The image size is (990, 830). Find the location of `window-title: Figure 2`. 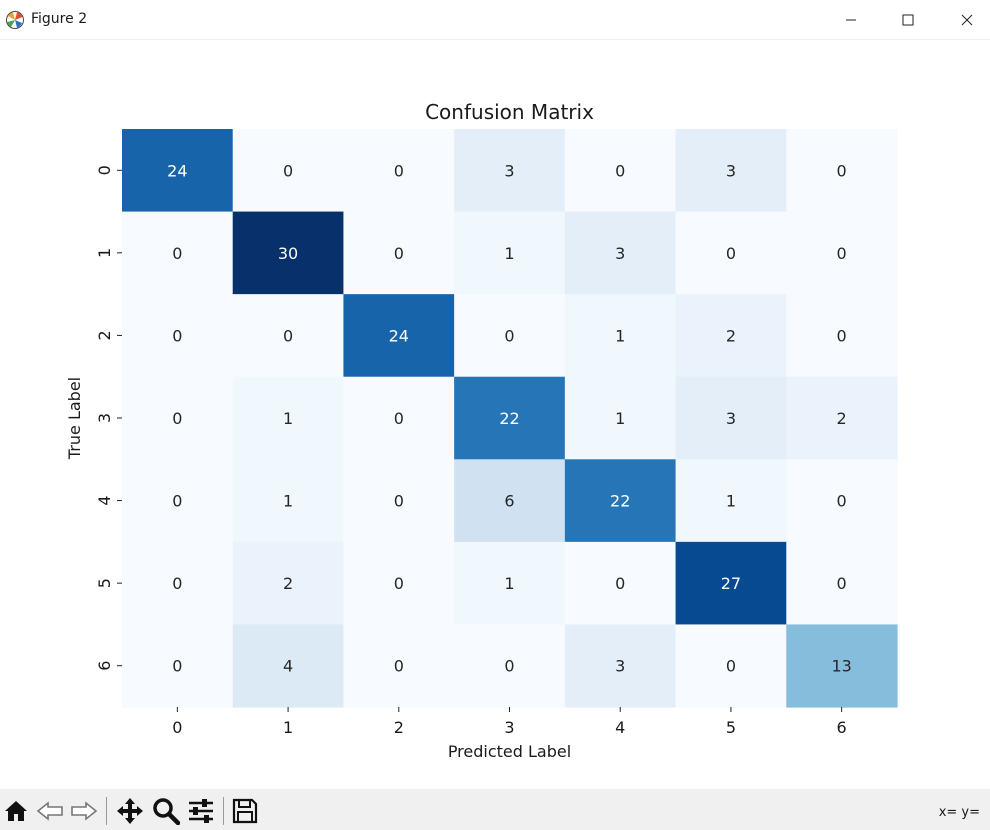

window-title: Figure 2 is located at coordinates (59, 19).